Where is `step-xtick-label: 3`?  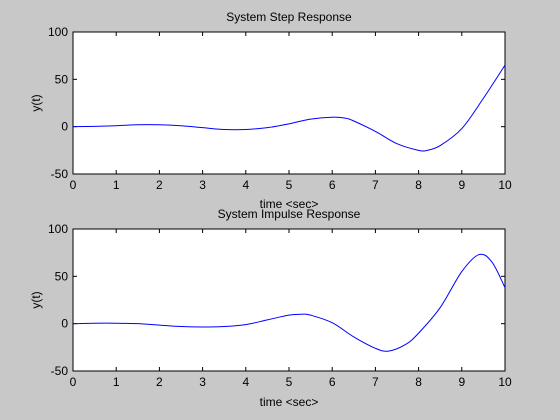 step-xtick-label: 3 is located at coordinates (202, 185).